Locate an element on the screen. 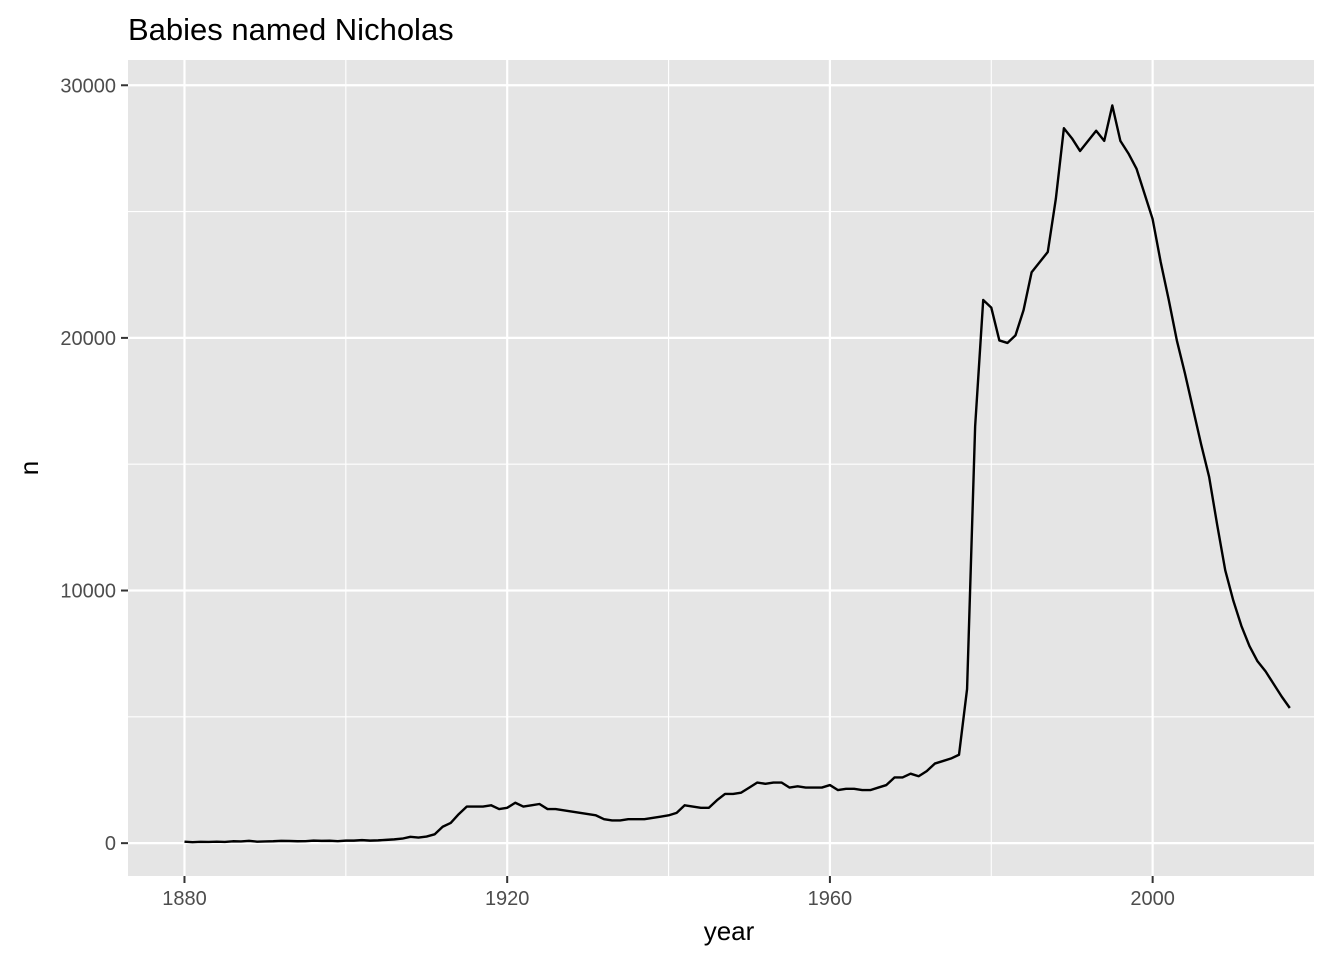 Image resolution: width=1344 pixels, height=960 pixels. x-axis: 1880 1920 1960 2000 is located at coordinates (668, 893).